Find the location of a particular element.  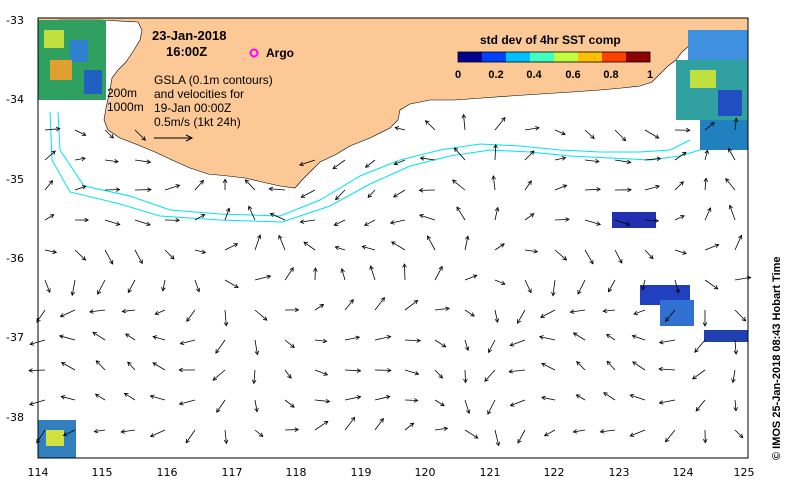

y-axis: -33 -34 -35 -36 -37 -38 is located at coordinates (15, 219).